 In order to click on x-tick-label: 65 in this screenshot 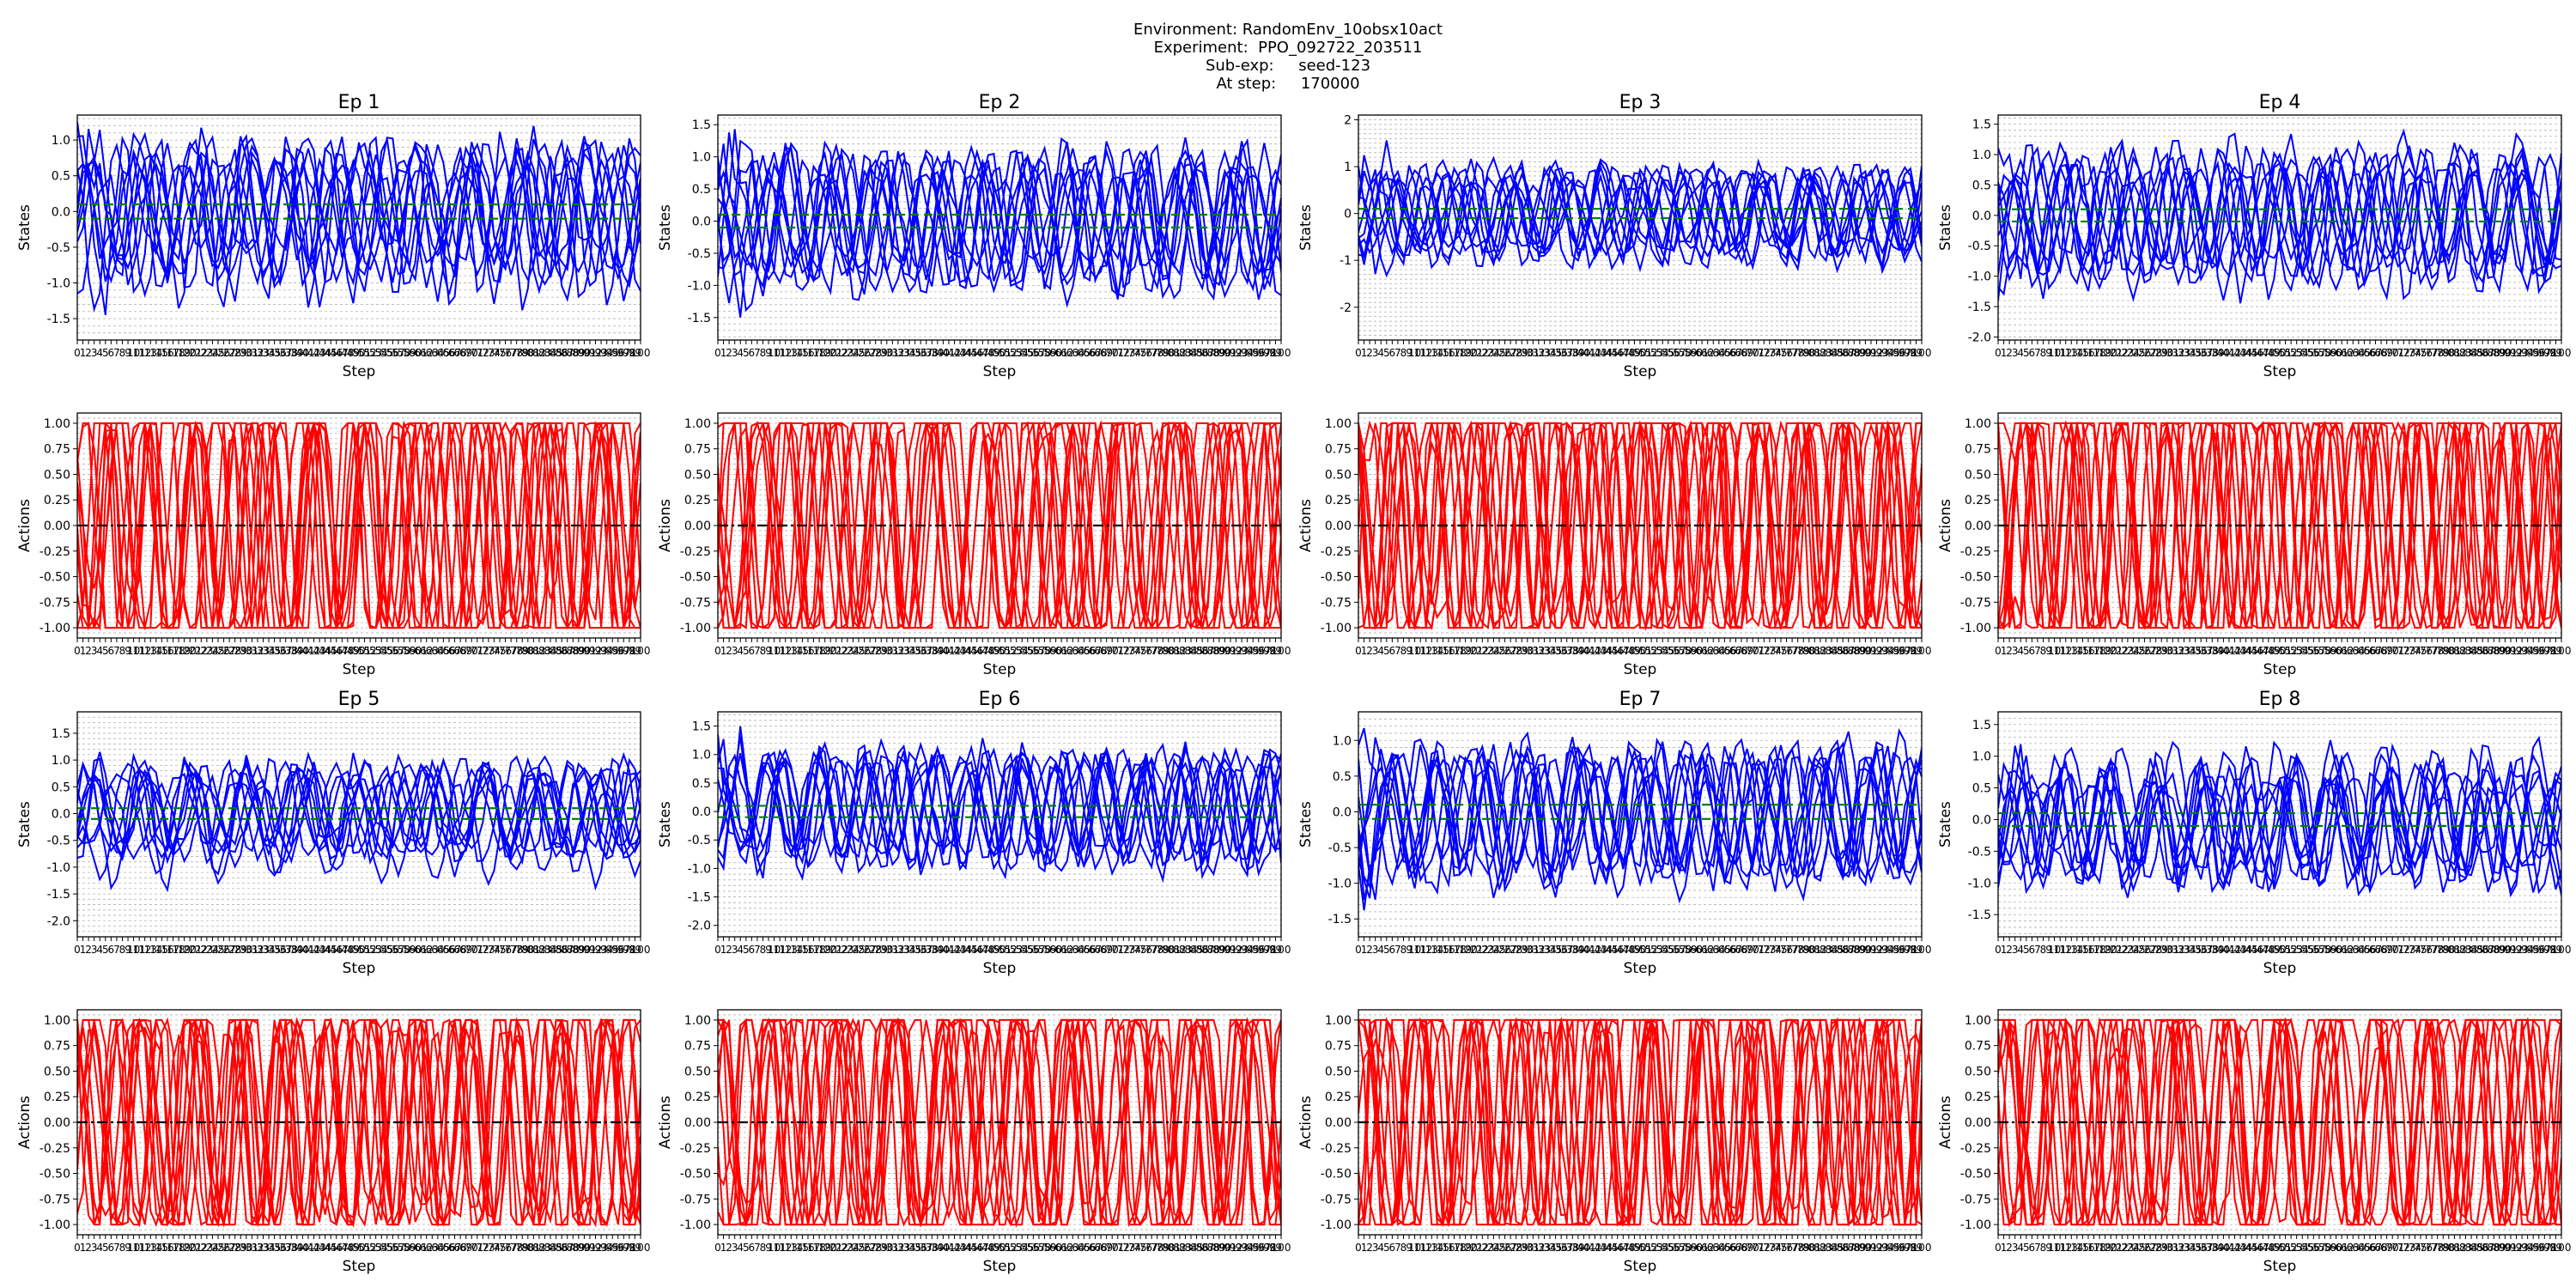, I will do `click(1085, 651)`.